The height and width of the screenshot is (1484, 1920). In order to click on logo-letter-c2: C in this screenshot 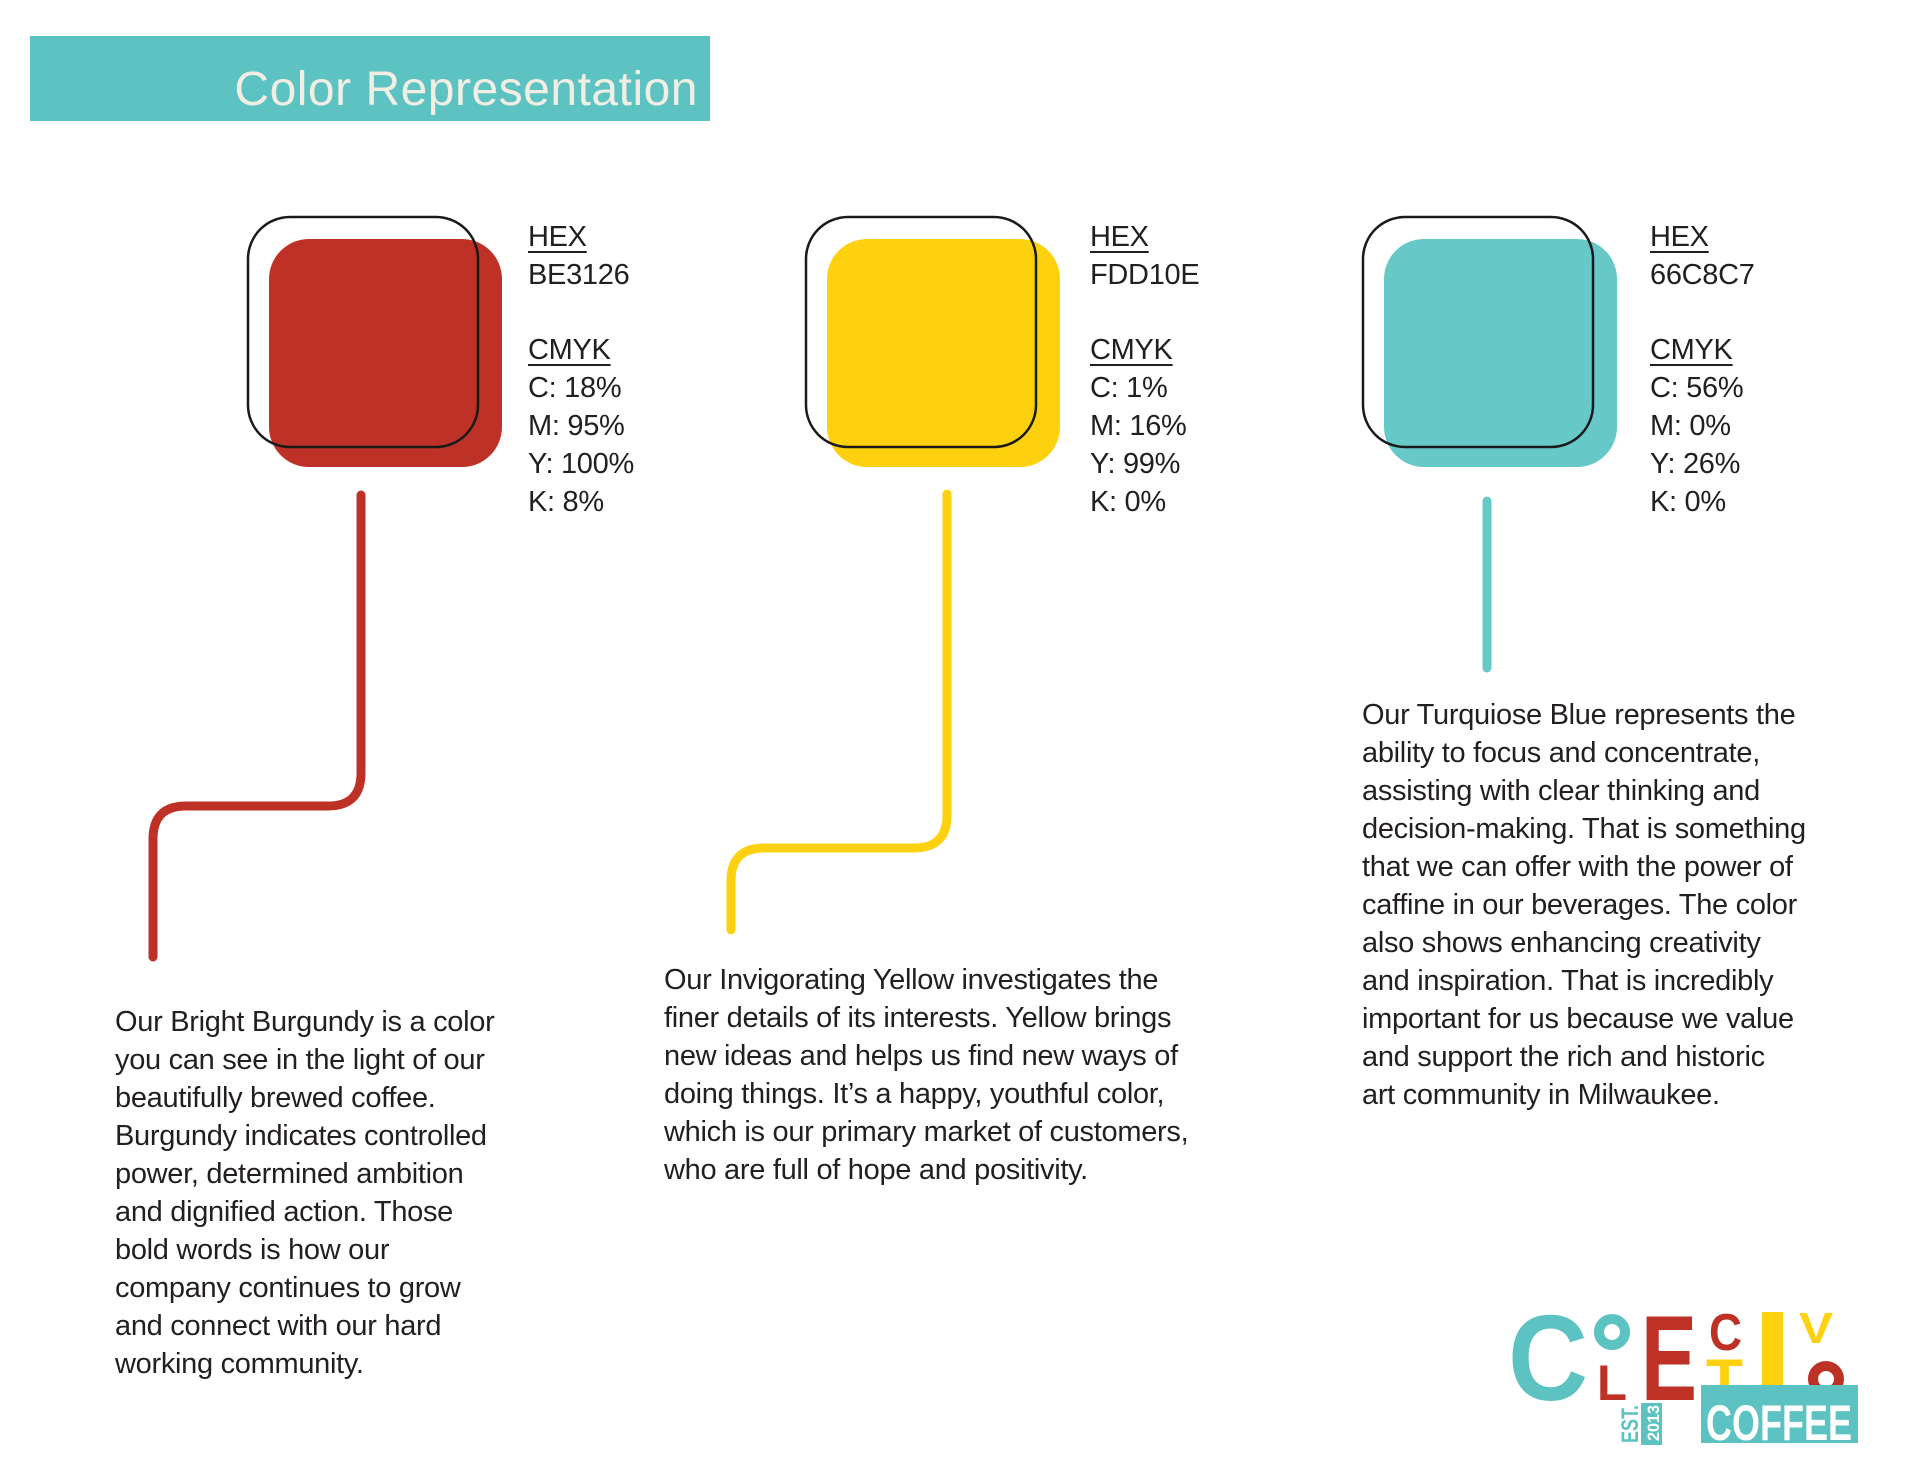, I will do `click(1725, 1333)`.